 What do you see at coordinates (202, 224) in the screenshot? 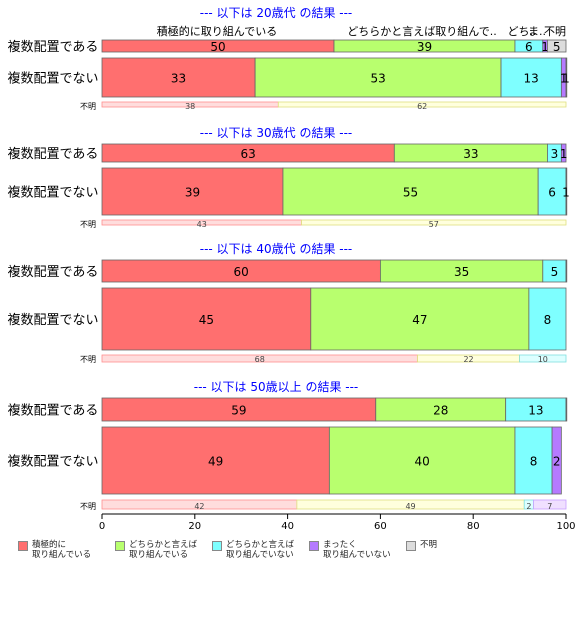
I see `unknown-data-label: 43` at bounding box center [202, 224].